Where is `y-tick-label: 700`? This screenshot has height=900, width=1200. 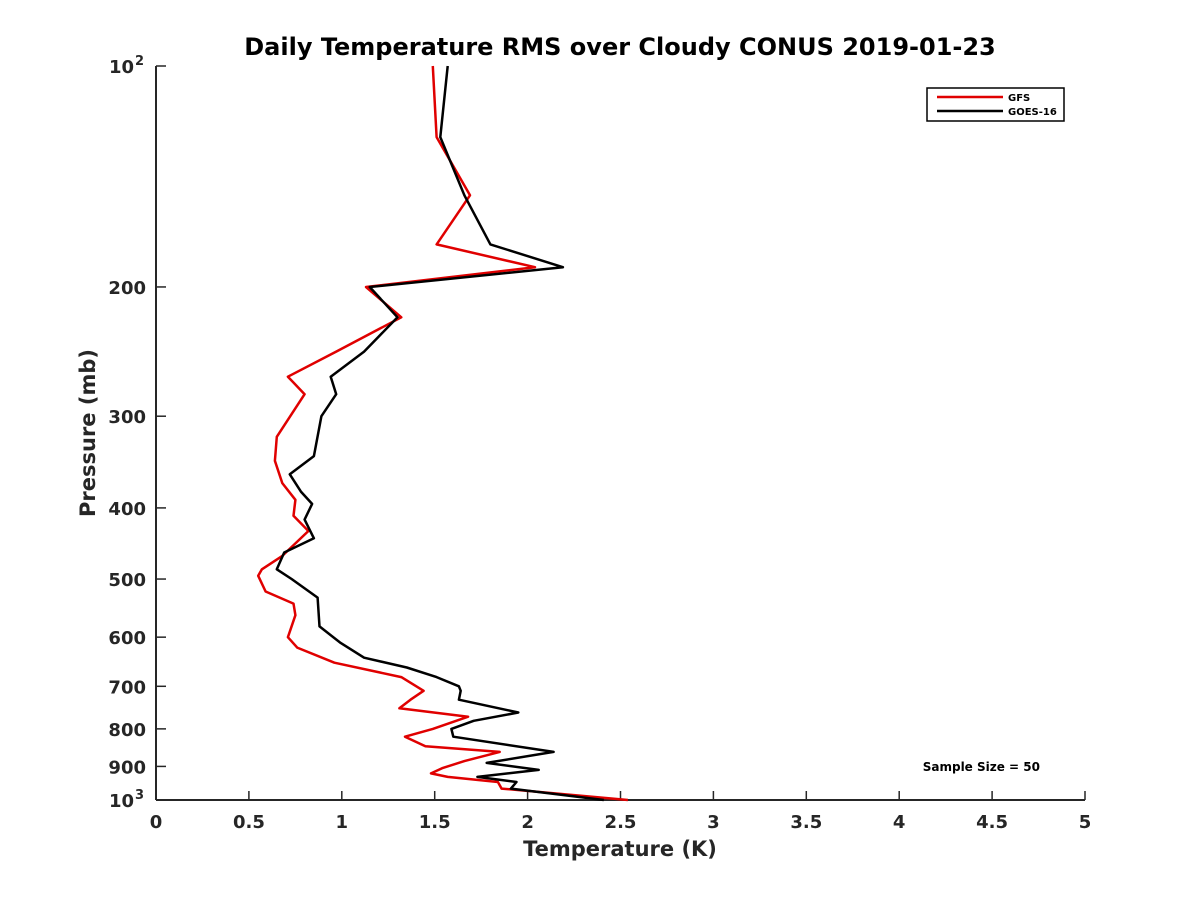
y-tick-label: 700 is located at coordinates (127, 687).